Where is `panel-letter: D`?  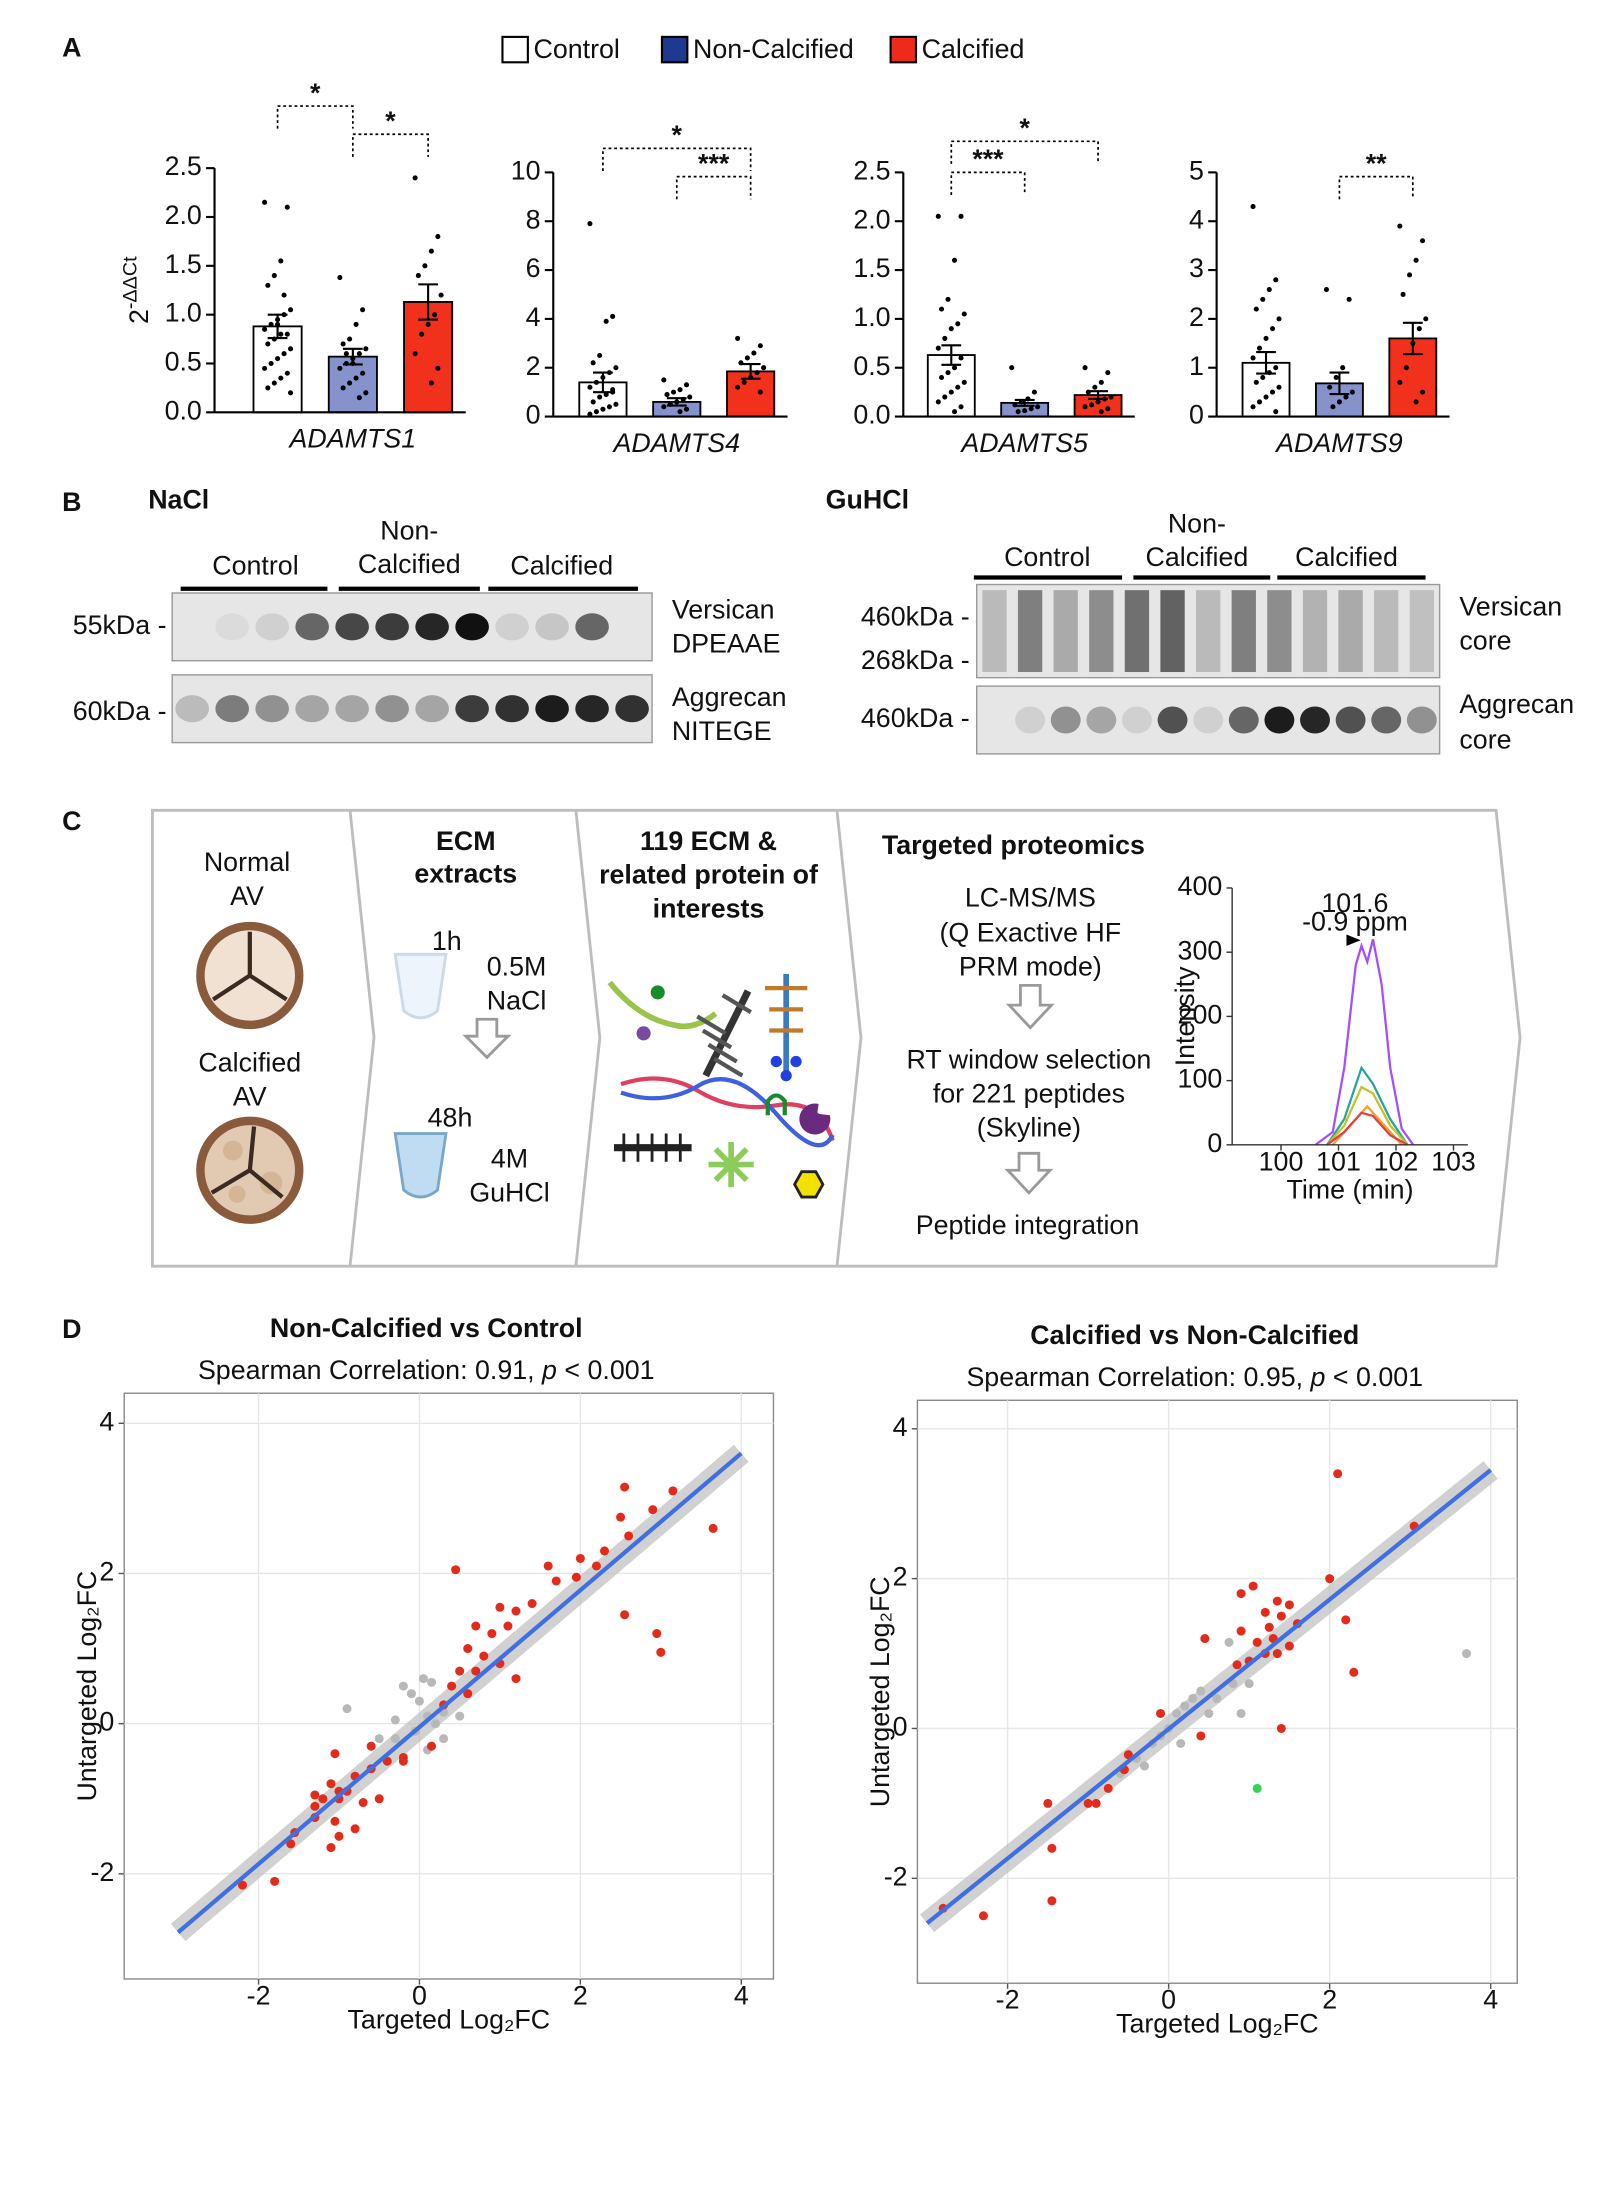
panel-letter: D is located at coordinates (71, 1329).